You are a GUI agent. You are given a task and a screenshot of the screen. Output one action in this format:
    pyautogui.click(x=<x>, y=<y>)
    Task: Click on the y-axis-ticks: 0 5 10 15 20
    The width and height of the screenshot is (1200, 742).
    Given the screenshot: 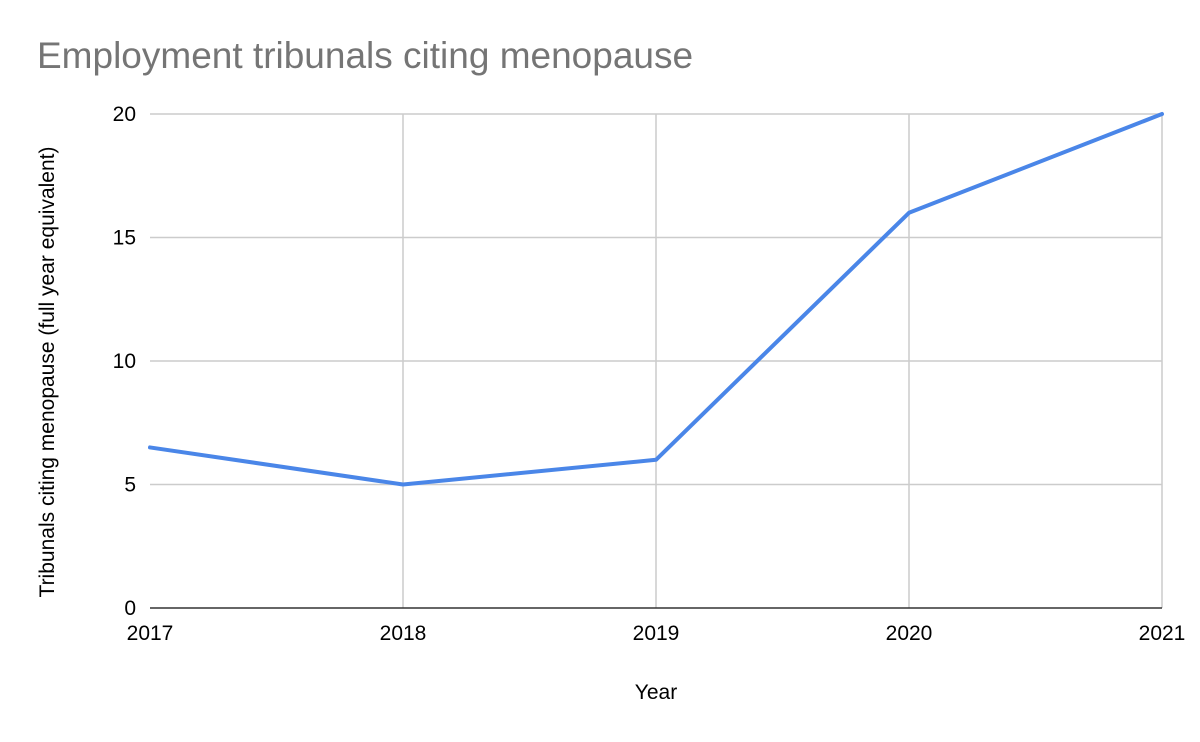 What is the action you would take?
    pyautogui.click(x=124, y=361)
    